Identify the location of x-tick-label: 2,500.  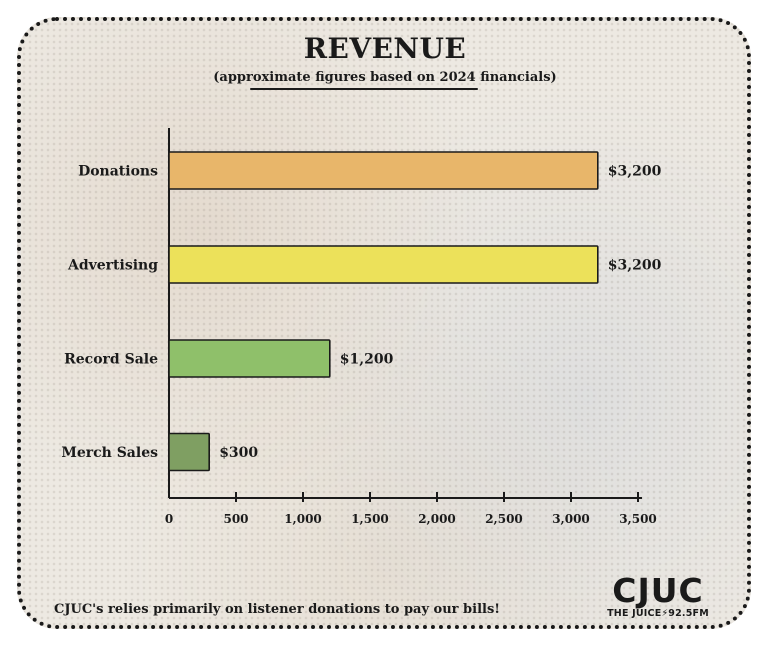
(504, 519).